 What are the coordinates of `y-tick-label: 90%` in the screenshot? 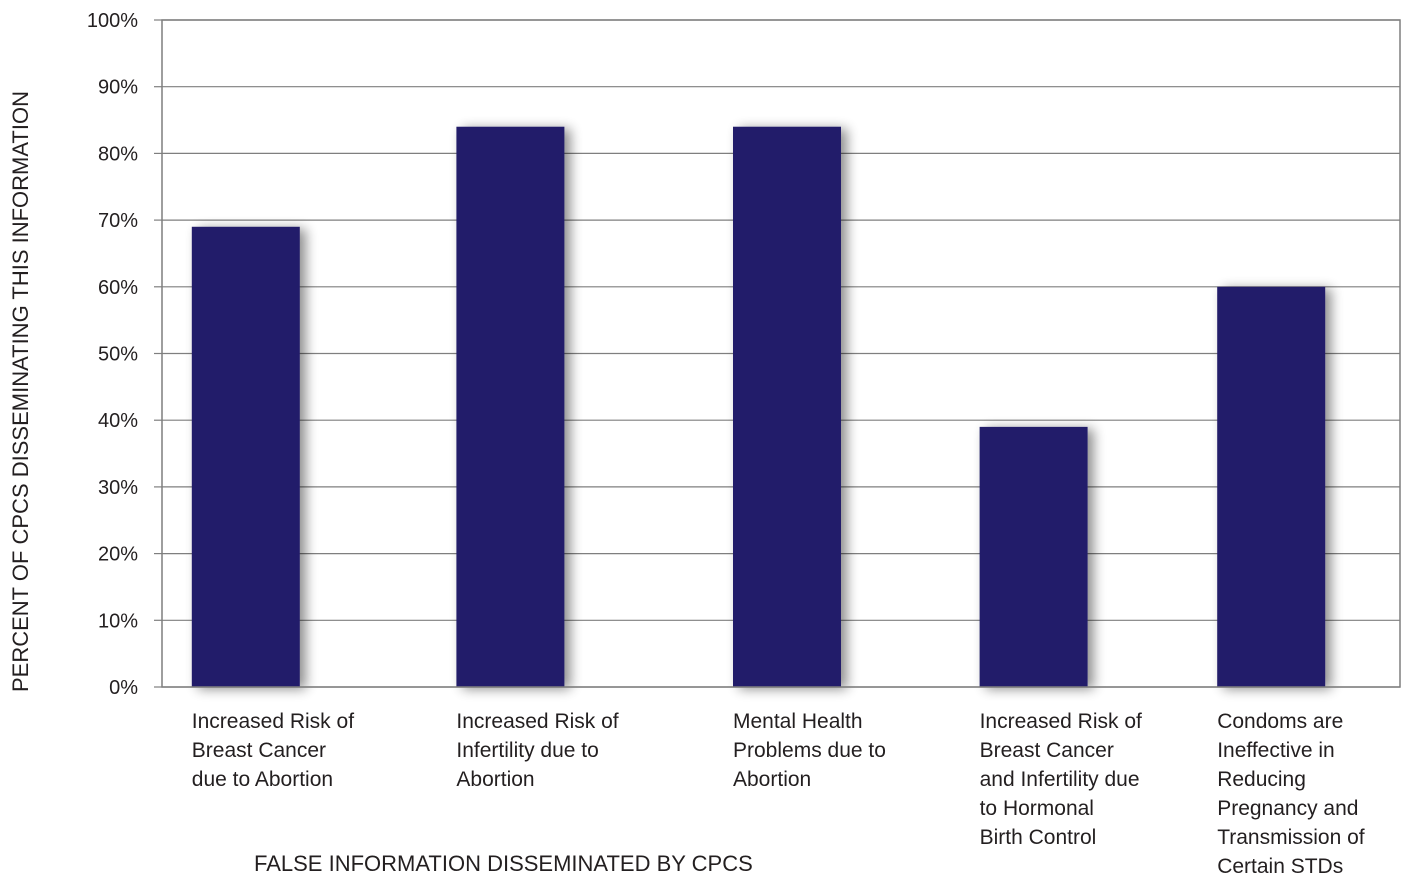 It's located at (118, 88).